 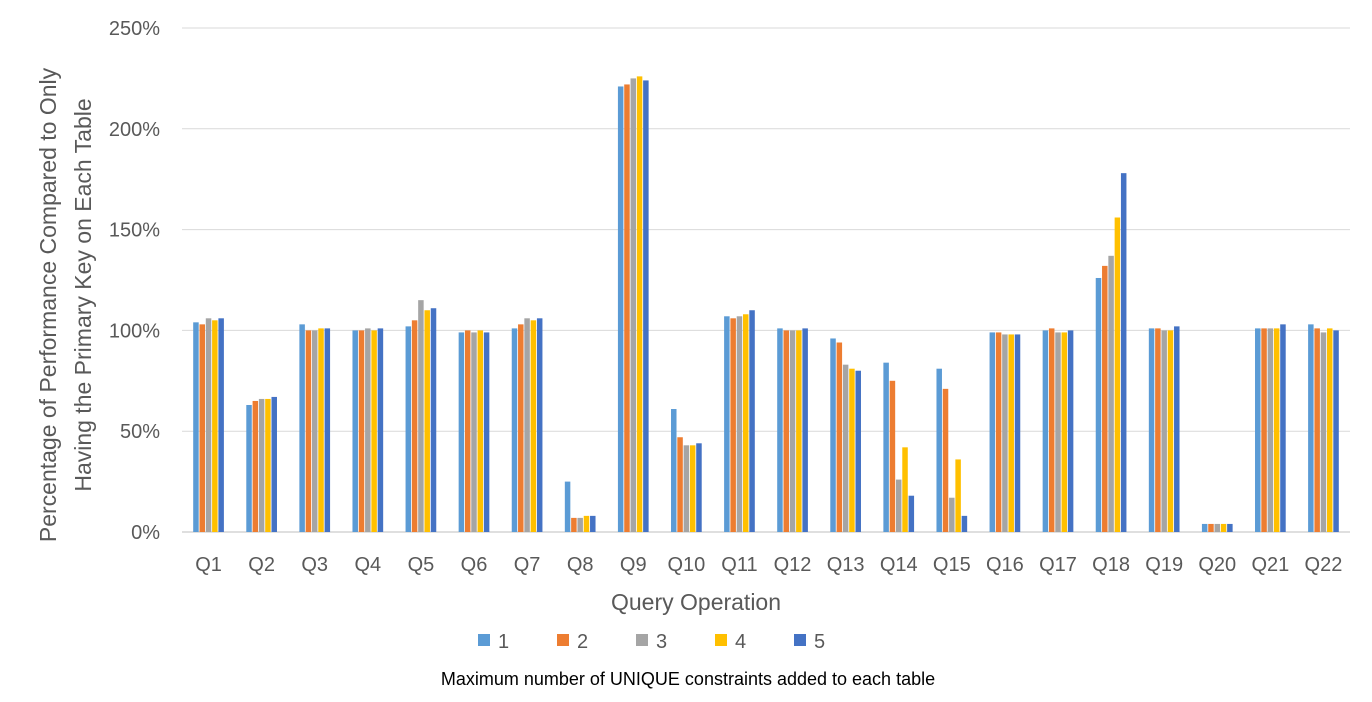 I want to click on legend-label-1: 1, so click(x=503, y=642).